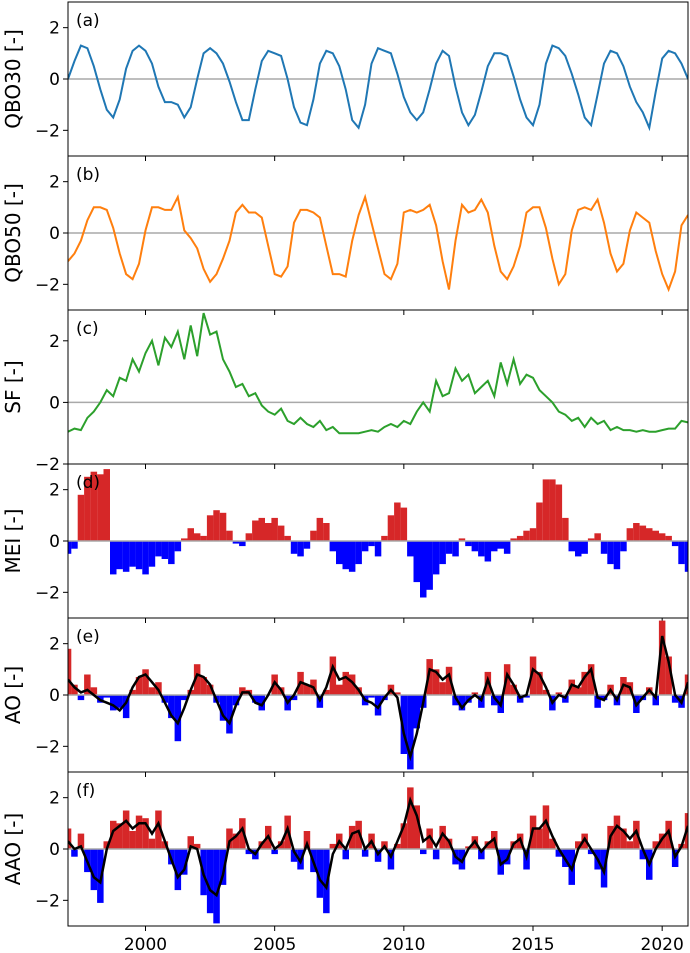  What do you see at coordinates (378, 847) in the screenshot?
I see `smoothed-line` at bounding box center [378, 847].